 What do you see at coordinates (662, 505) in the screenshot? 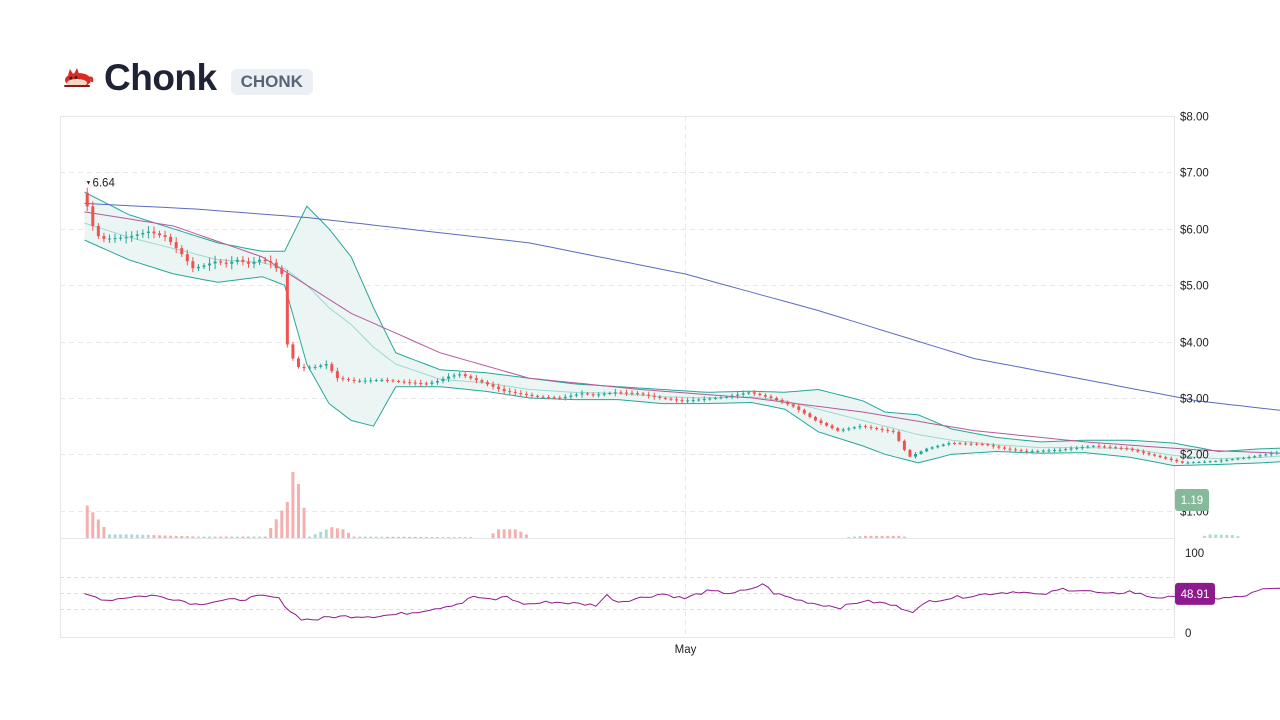
I see `volume-bars-layer` at bounding box center [662, 505].